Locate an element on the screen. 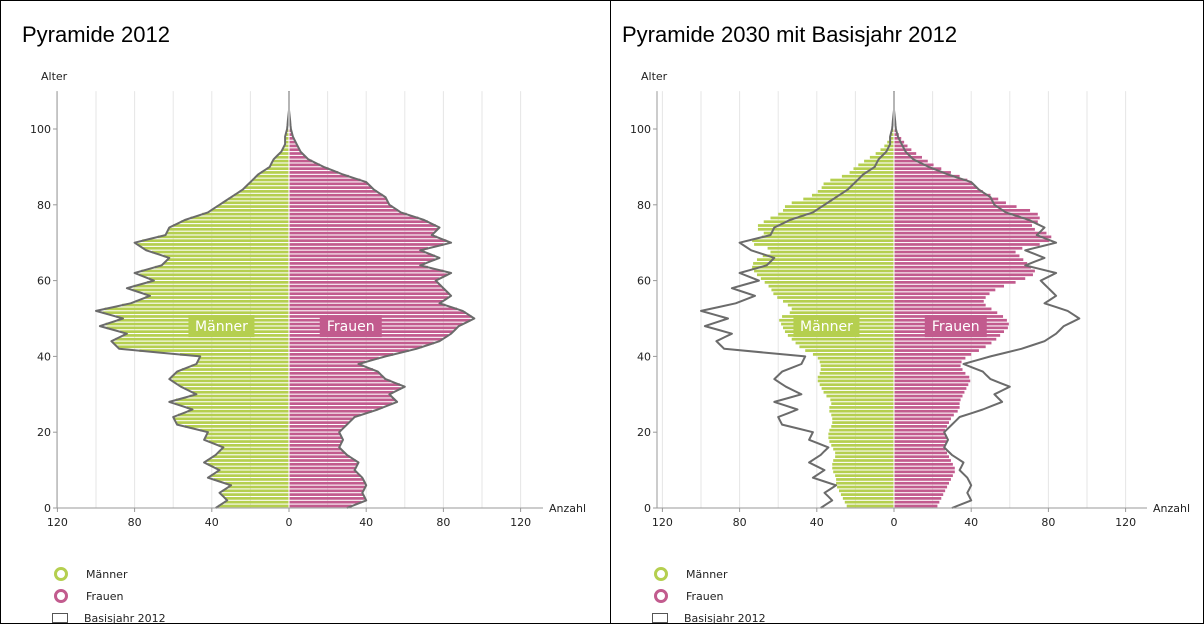 The height and width of the screenshot is (629, 1204). legend: Männer Frauen Basisjahr 2012 is located at coordinates (109, 596).